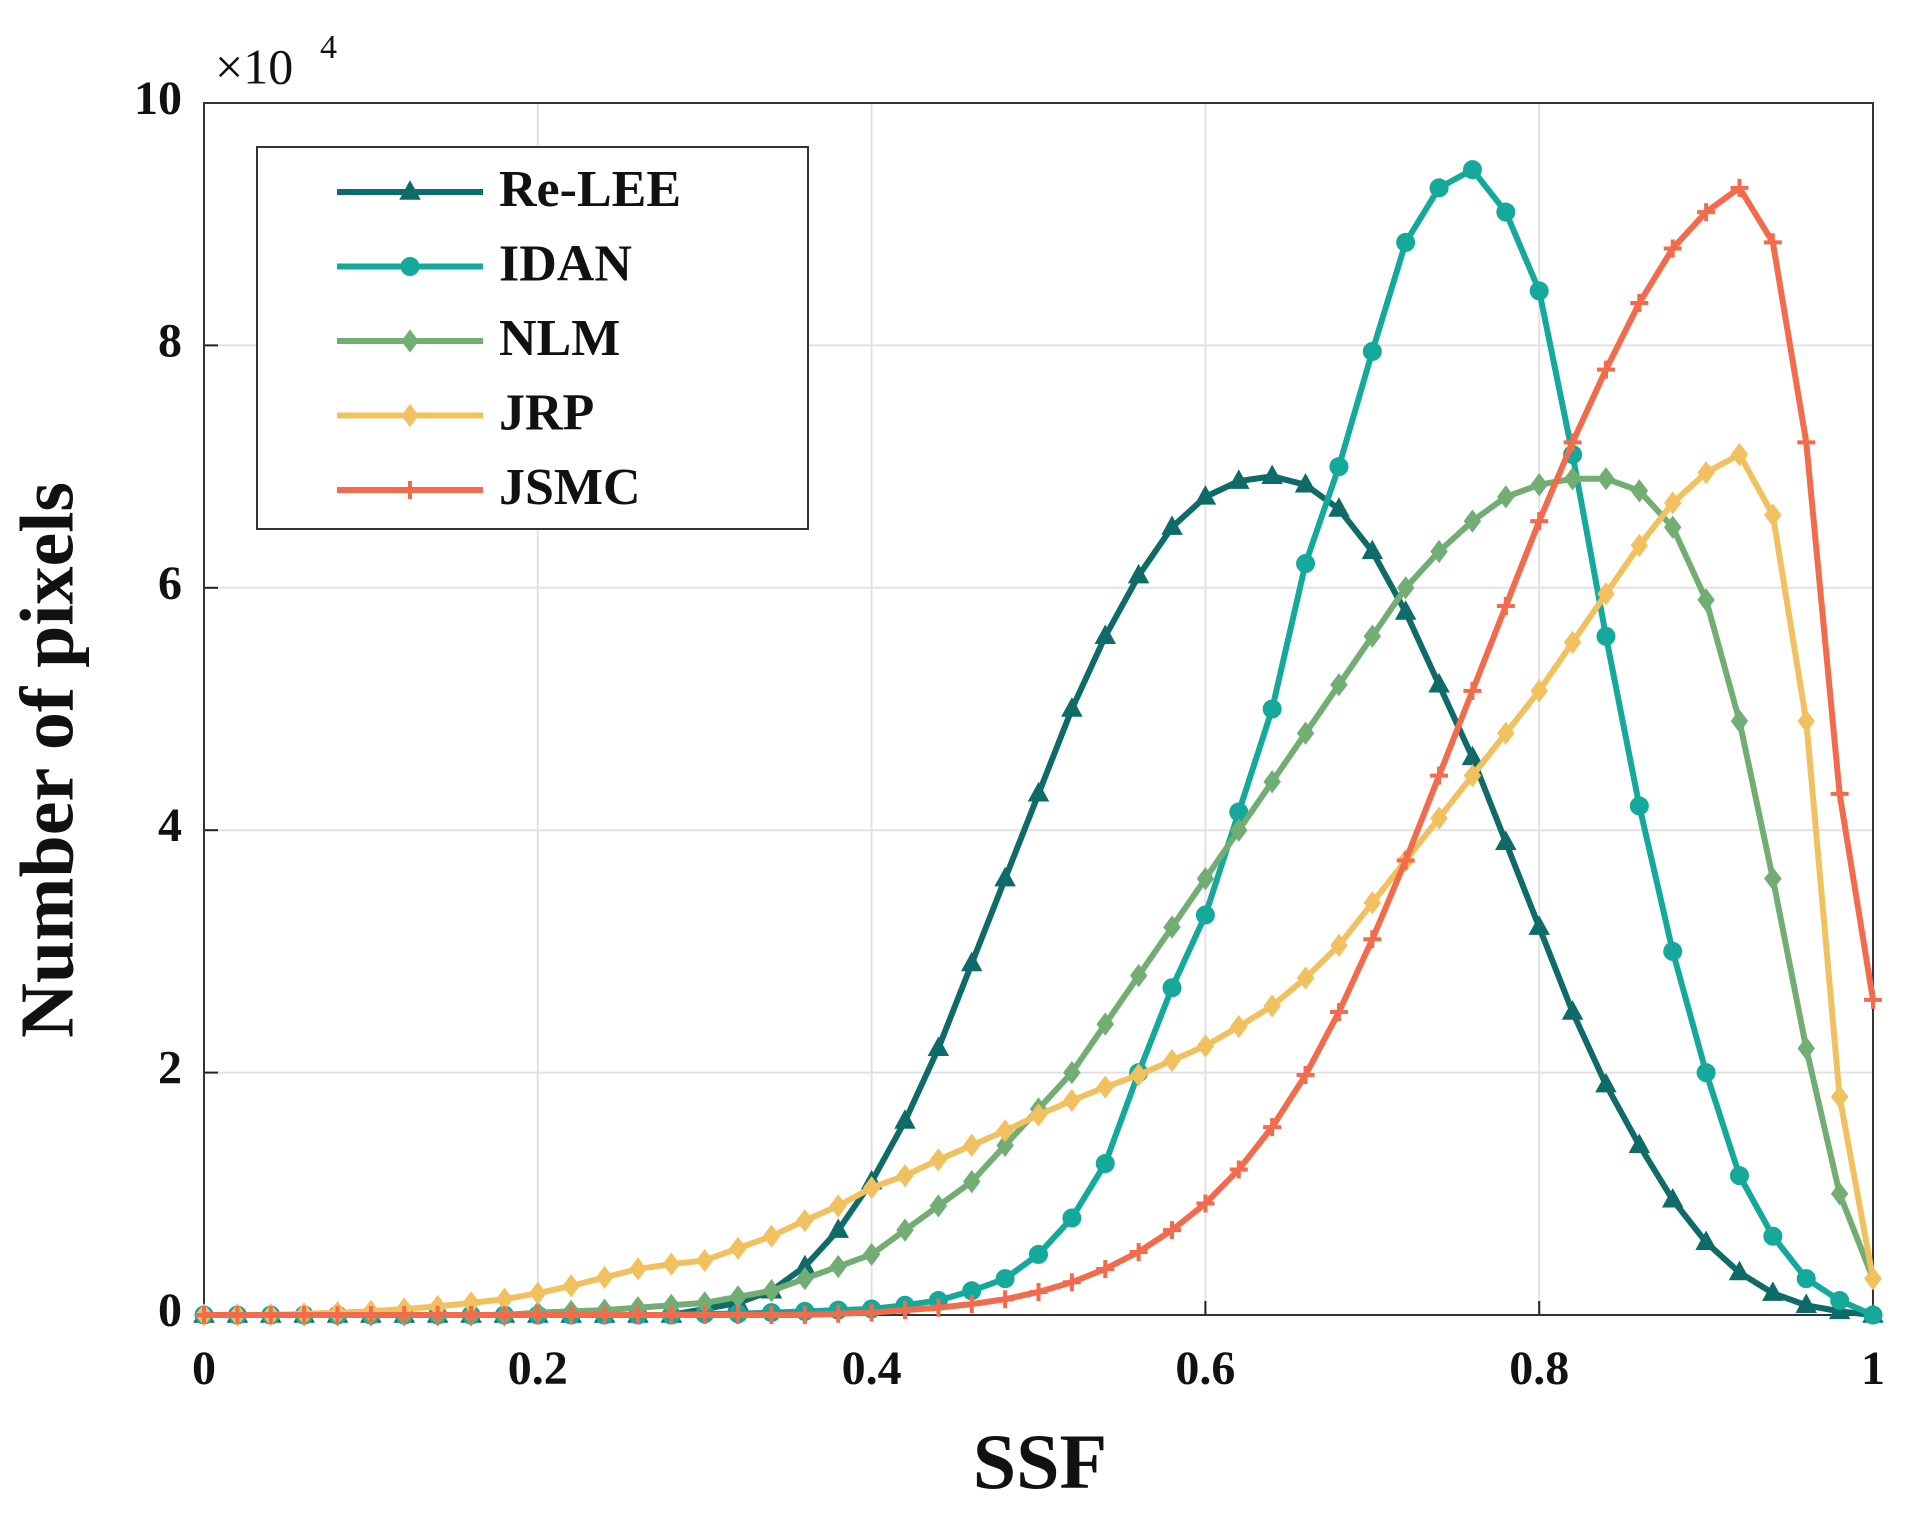  What do you see at coordinates (559, 338) in the screenshot?
I see `legend-label: NLM` at bounding box center [559, 338].